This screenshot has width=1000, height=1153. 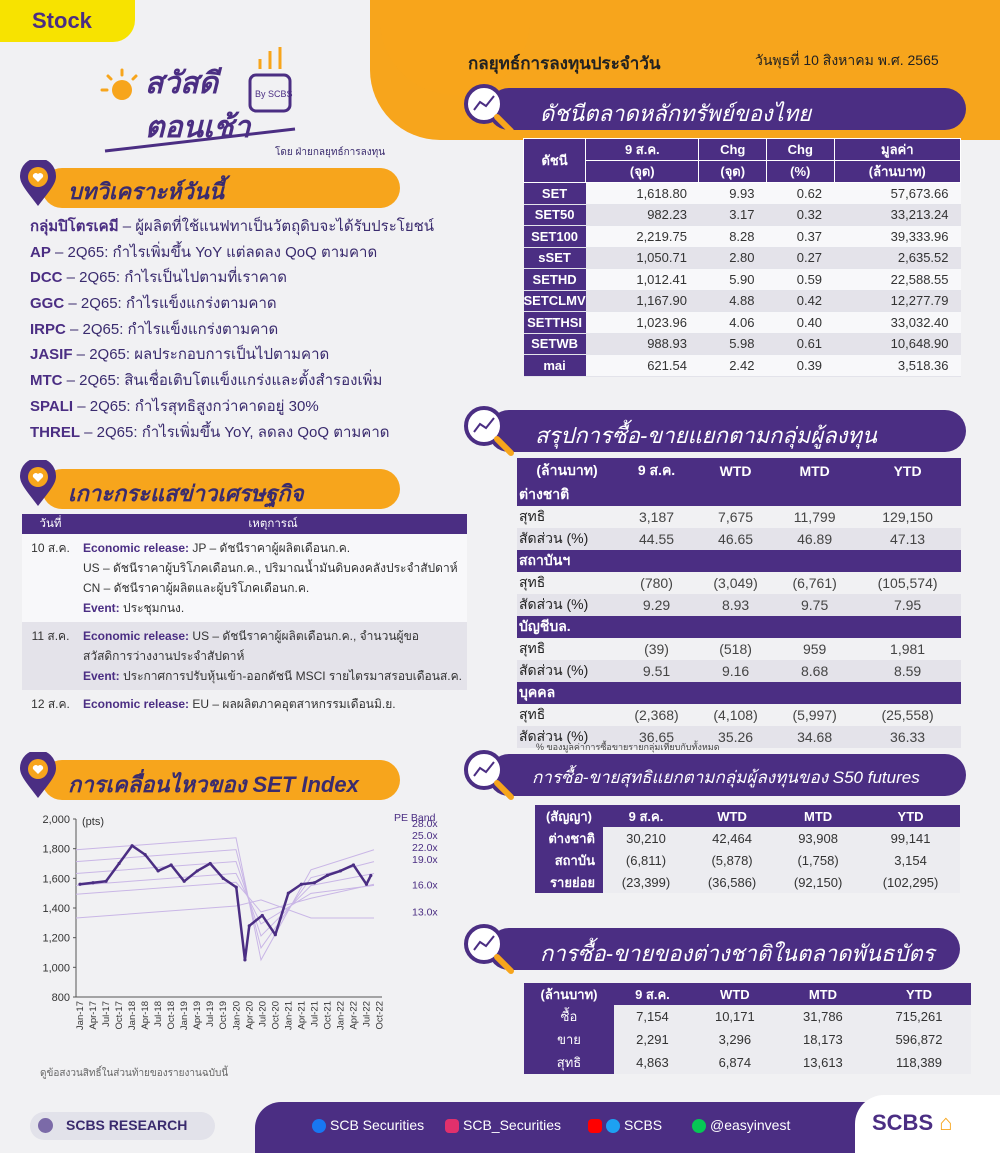 What do you see at coordinates (292, 704) in the screenshot?
I see `news-text: EU – ผลผลิตภาคอุตสาหกรรมเดือนมิ.ย.` at bounding box center [292, 704].